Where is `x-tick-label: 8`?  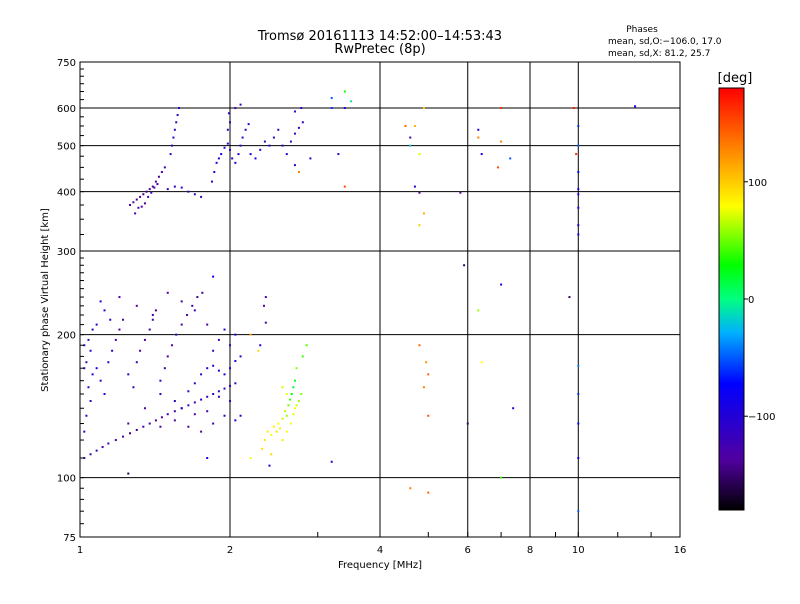
x-tick-label: 8 is located at coordinates (530, 550).